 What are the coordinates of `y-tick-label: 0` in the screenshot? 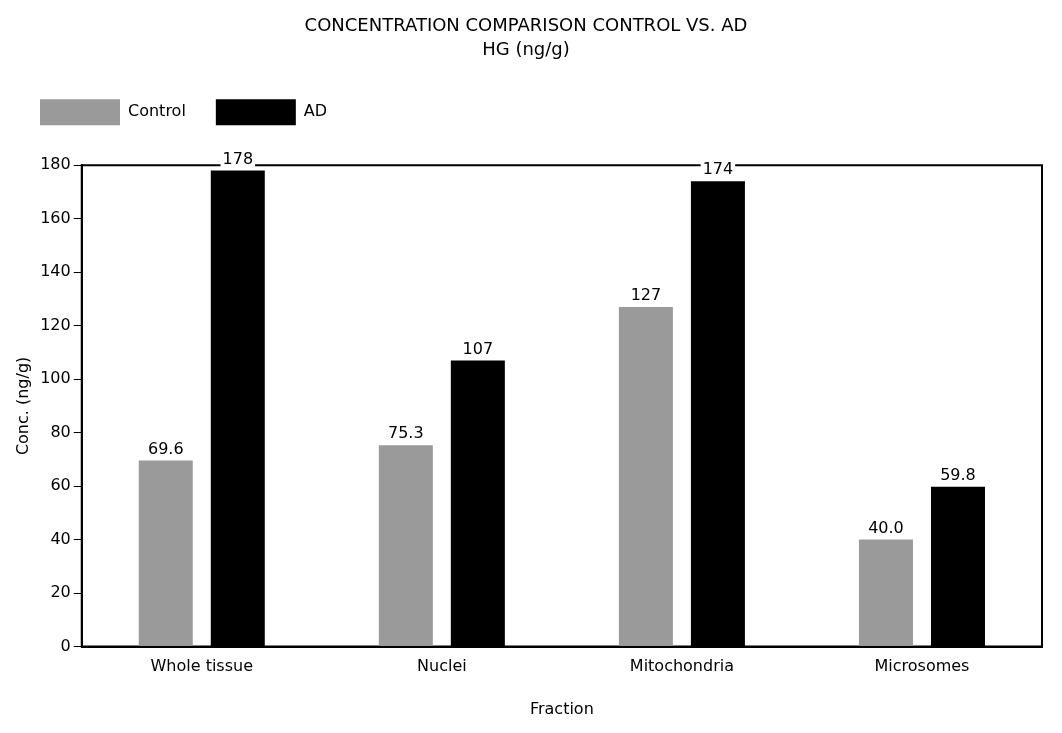 It's located at (65, 645).